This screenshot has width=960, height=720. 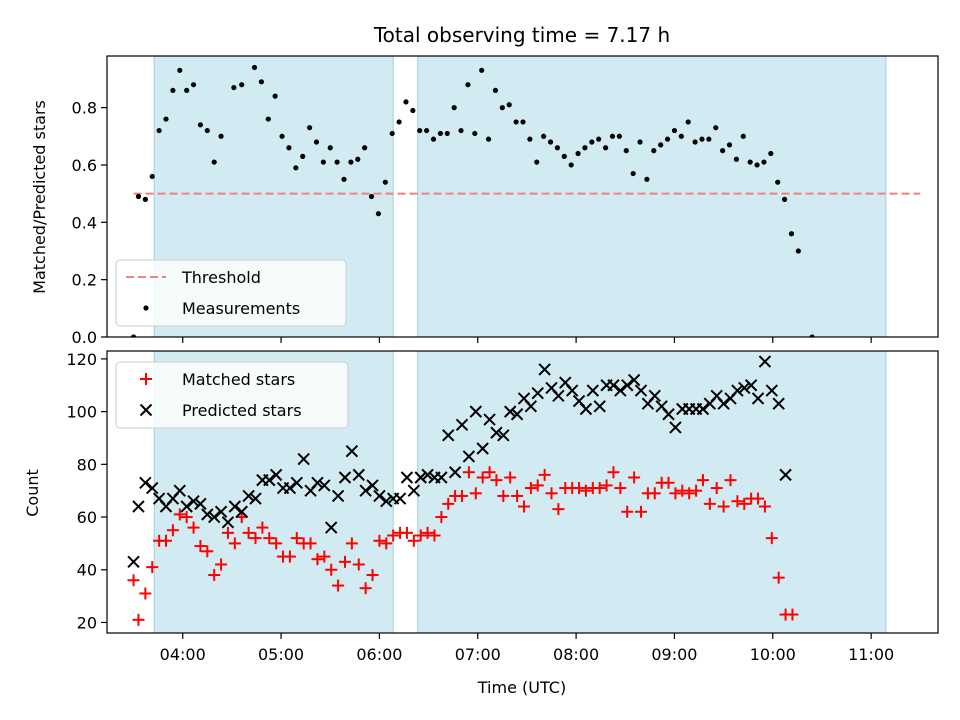 I want to click on bottom-series-2-point-16-b, so click(x=235, y=506).